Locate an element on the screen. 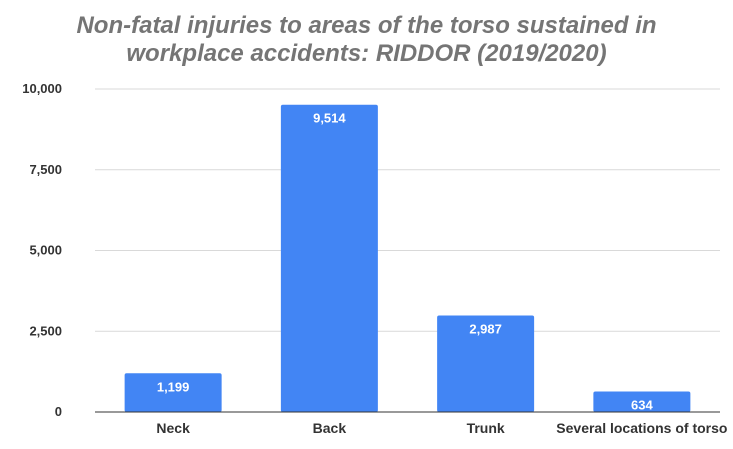 Image resolution: width=733 pixels, height=449 pixels. bar-neck is located at coordinates (173, 392).